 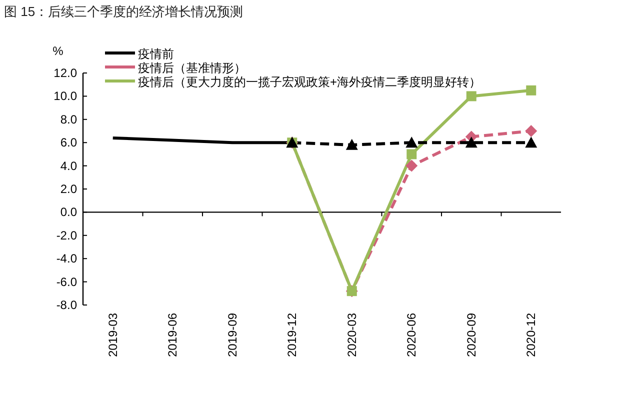 I want to click on x-tick-label: 2020-03, so click(x=351, y=335).